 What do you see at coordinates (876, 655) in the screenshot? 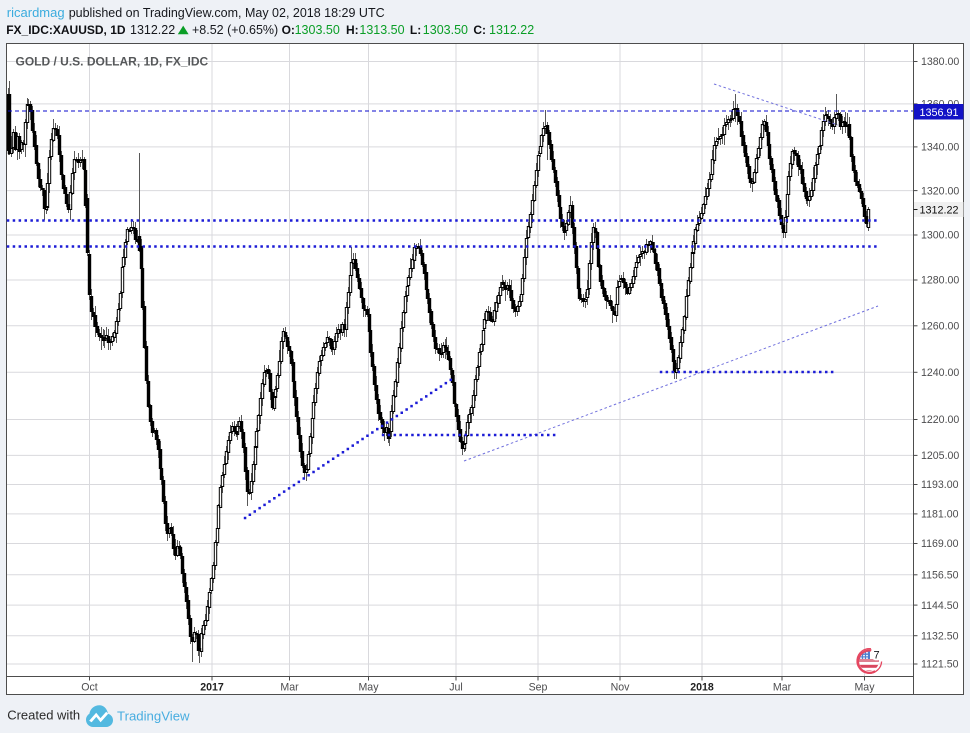
I see `svg-text: 7` at bounding box center [876, 655].